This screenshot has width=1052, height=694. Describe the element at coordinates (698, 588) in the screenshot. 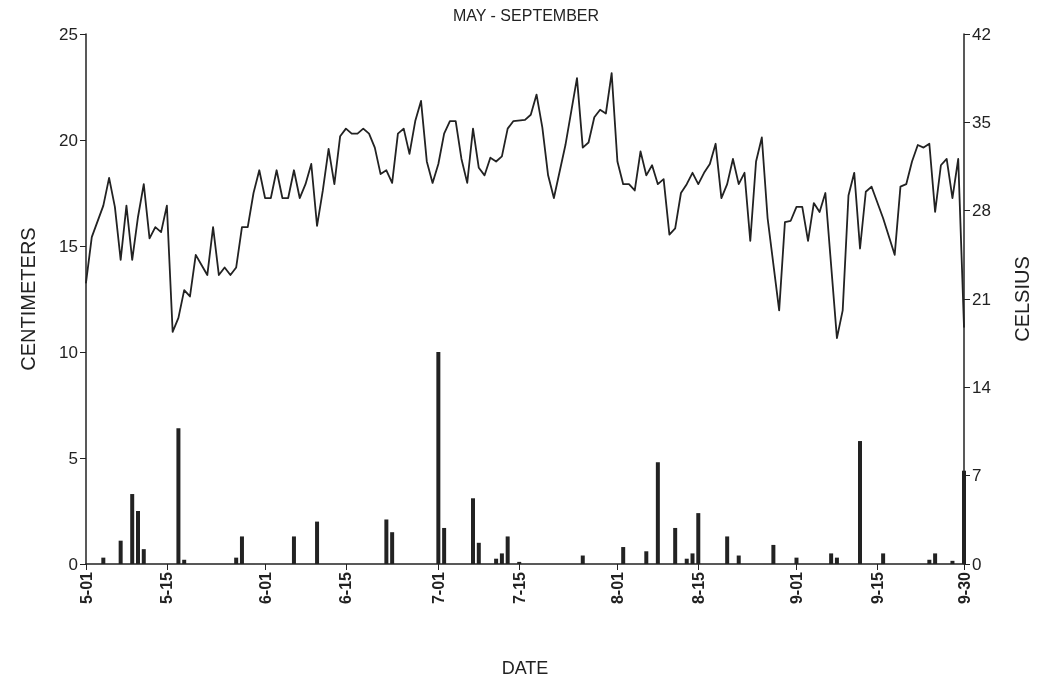

I see `x-tick-label: 8-15` at that location.